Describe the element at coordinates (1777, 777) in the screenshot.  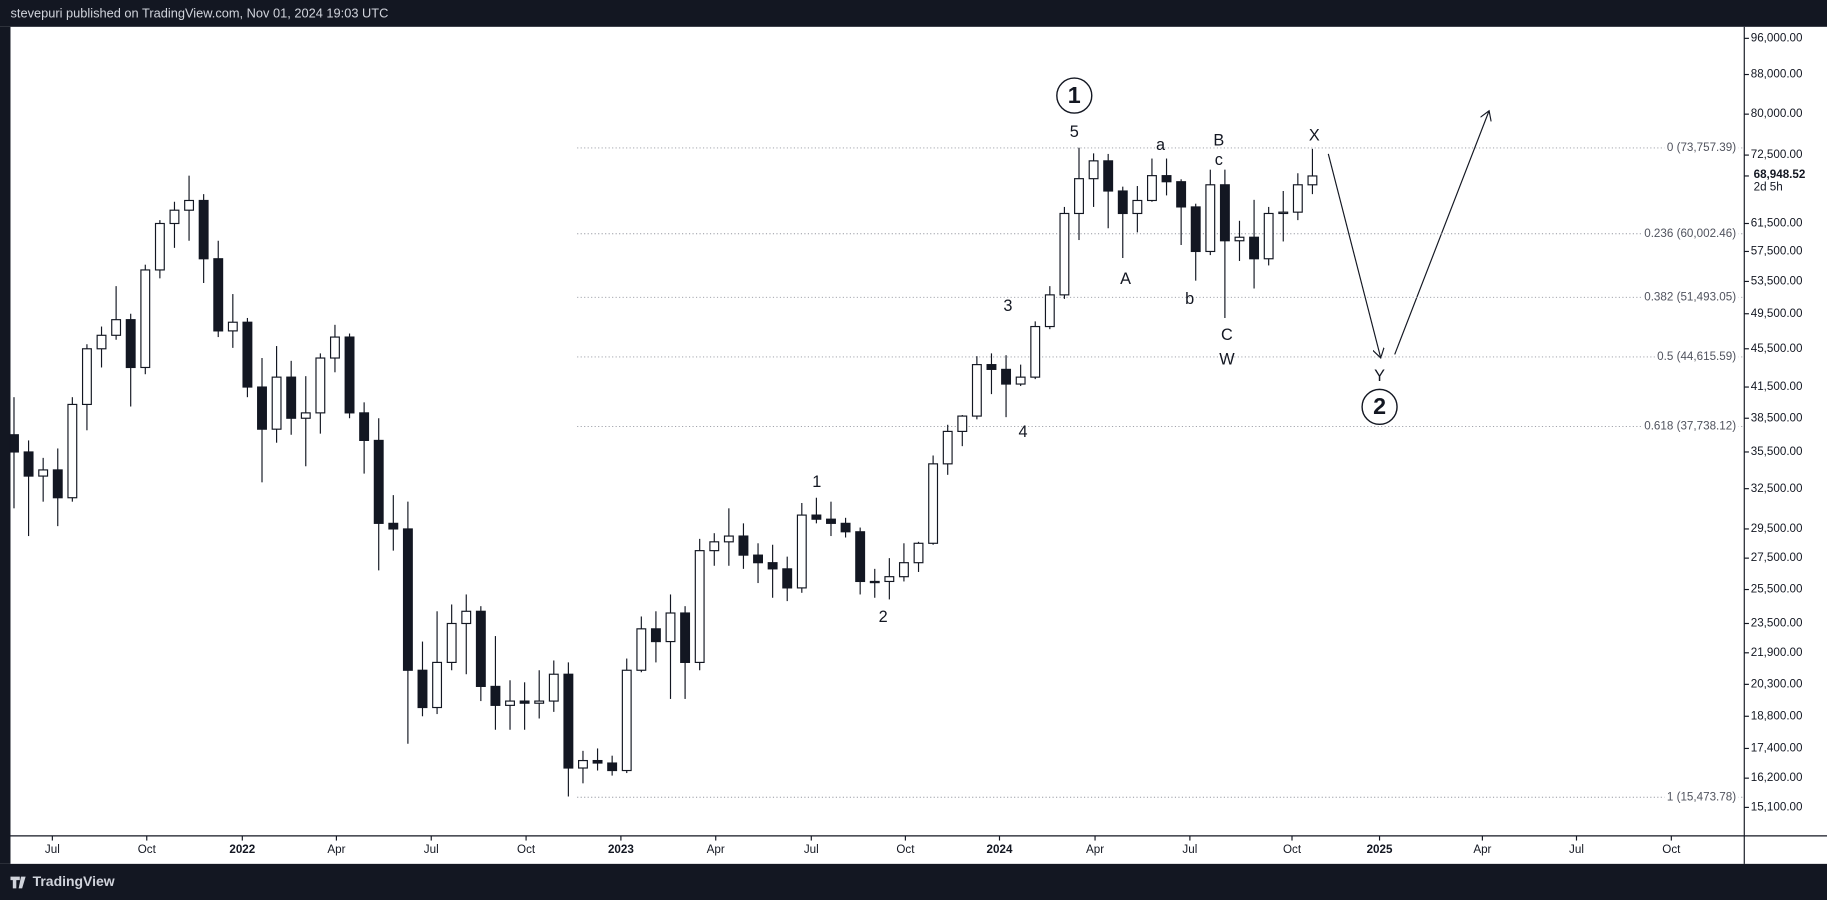
I see `y-tick-label: 16,200.00` at that location.